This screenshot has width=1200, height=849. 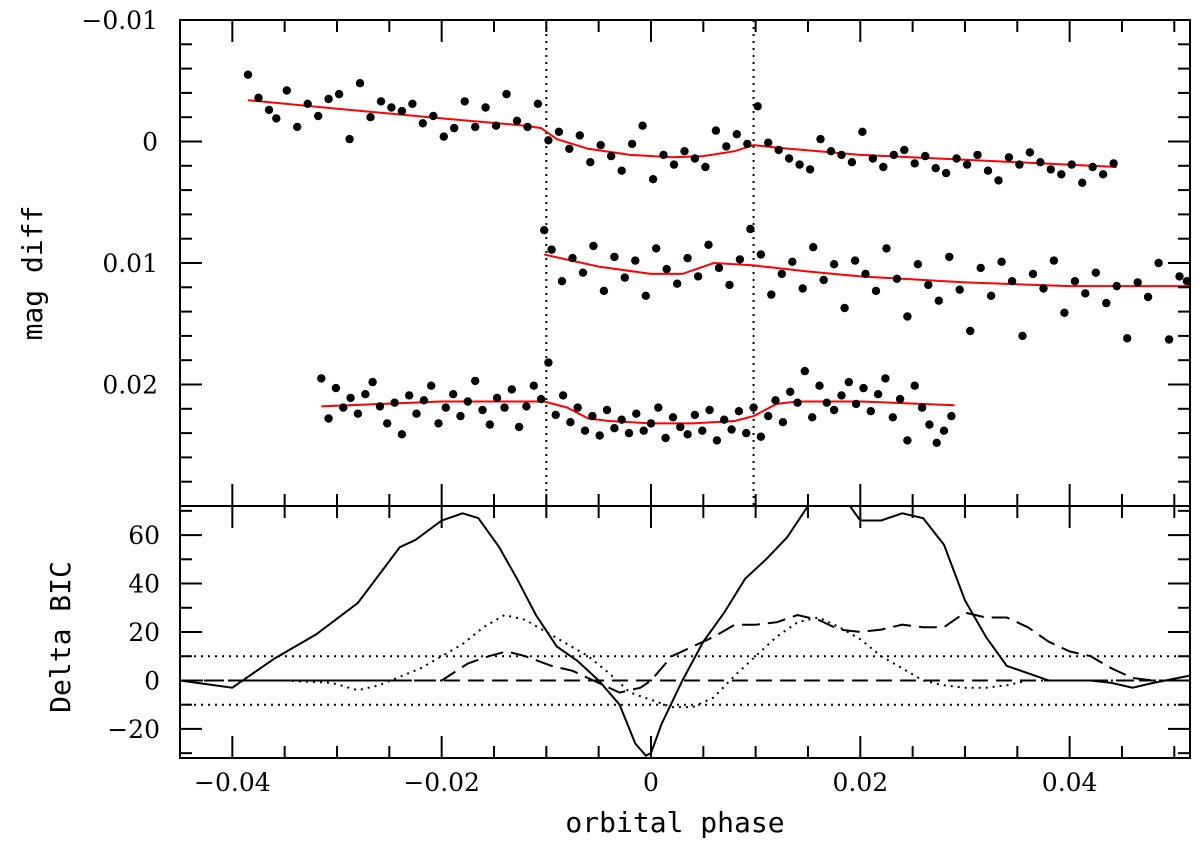 What do you see at coordinates (119, 203) in the screenshot?
I see `top-y-tick-labels: −0.01 0 0.01 0.02` at bounding box center [119, 203].